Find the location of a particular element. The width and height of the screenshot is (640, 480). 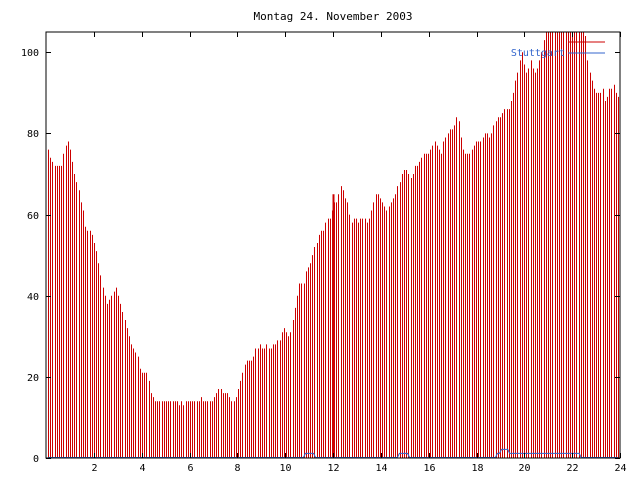

x-tick-label: 22 is located at coordinates (572, 468).